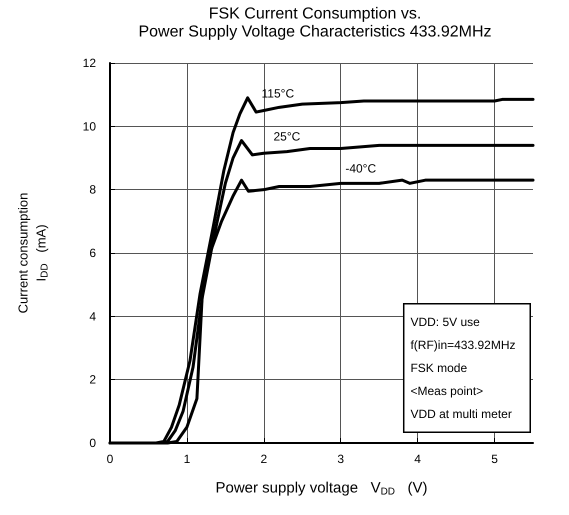 The height and width of the screenshot is (515, 569). Describe the element at coordinates (494, 459) in the screenshot. I see `x-tick-label: 5` at that location.